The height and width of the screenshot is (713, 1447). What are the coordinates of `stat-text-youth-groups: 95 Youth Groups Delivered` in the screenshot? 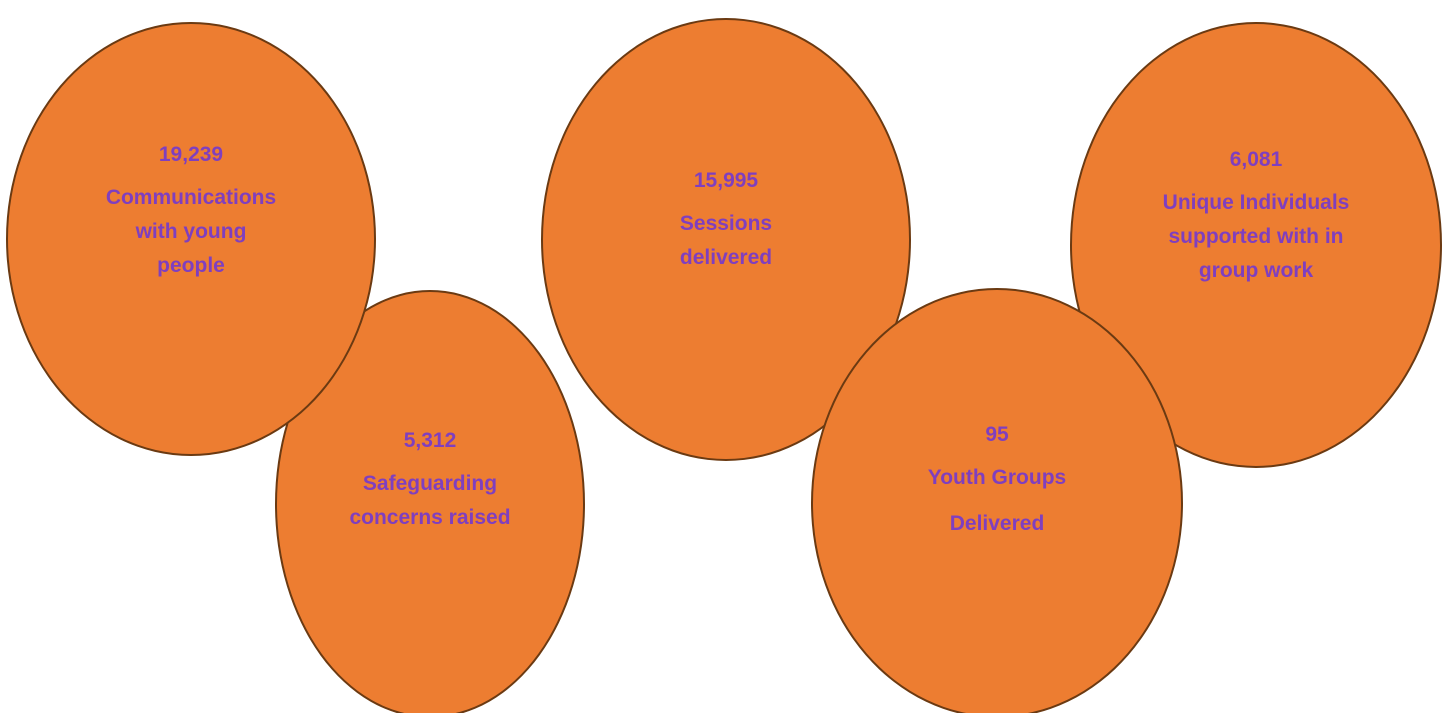 It's located at (997, 481).